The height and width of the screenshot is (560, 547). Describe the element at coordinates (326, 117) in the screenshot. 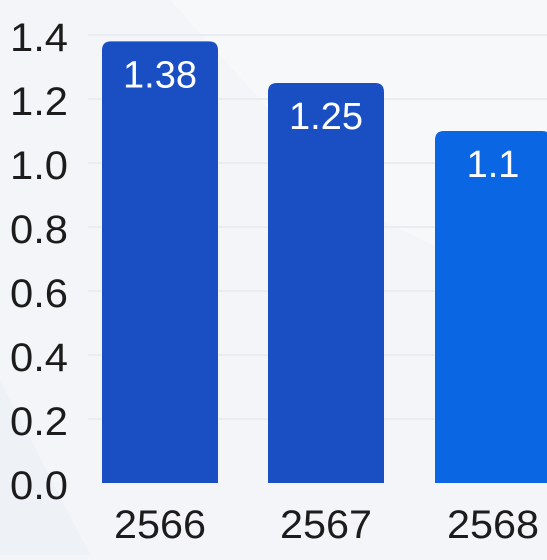

I see `bar-value-label: 1.25` at that location.